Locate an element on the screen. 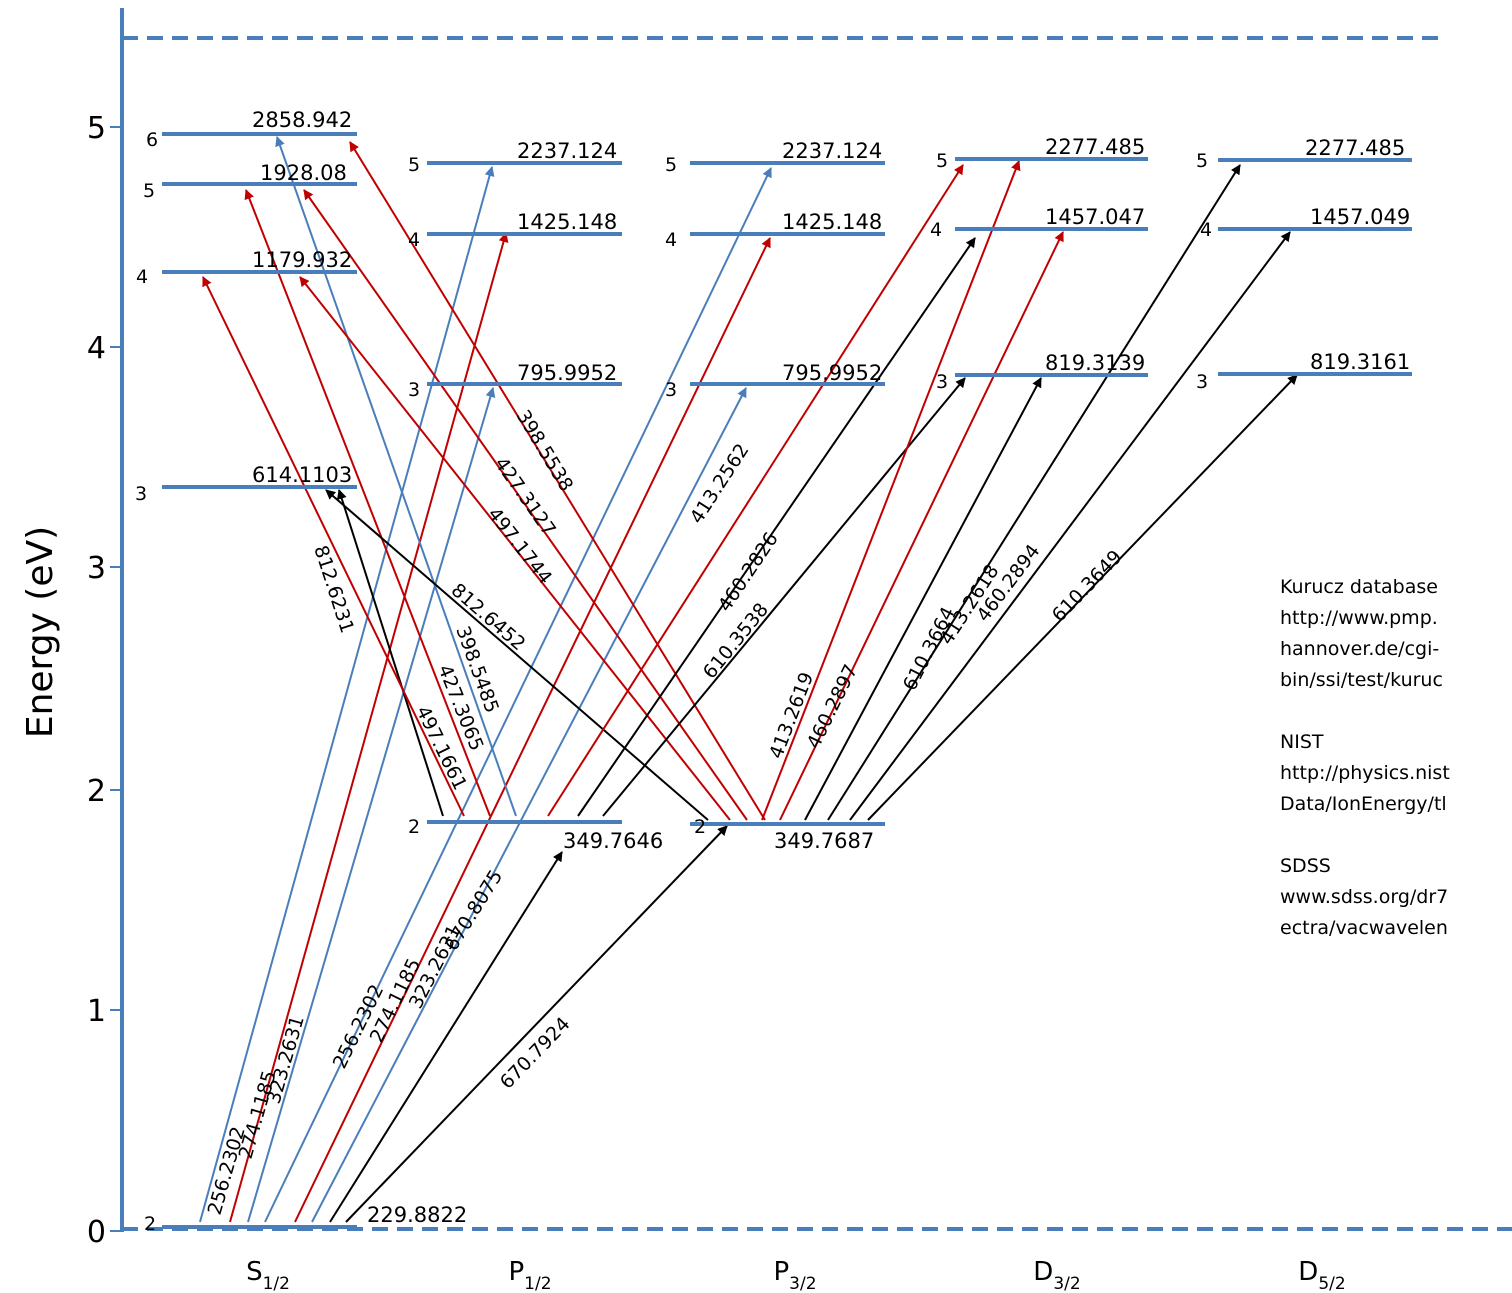 Image resolution: width=1512 pixels, height=1293 pixels. wavelength-label: 610.3538 is located at coordinates (736, 641).